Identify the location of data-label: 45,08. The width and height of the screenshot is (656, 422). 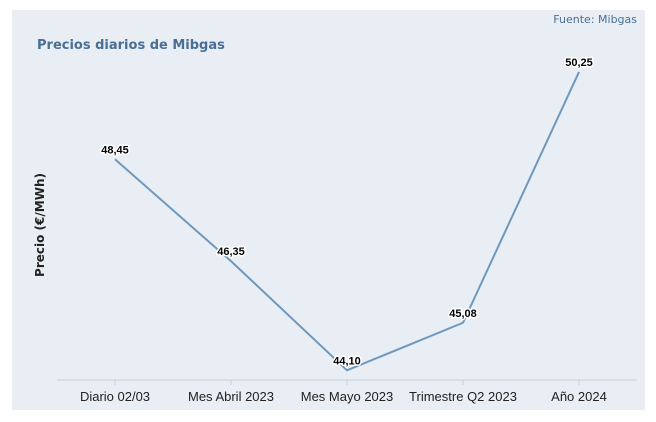
(463, 314).